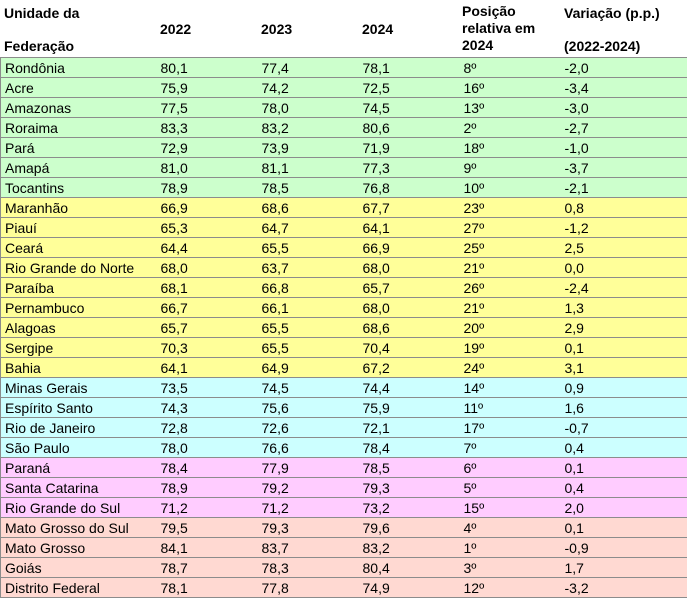 This screenshot has height=598, width=687. What do you see at coordinates (407, 408) in the screenshot?
I see `cell-2024: 75,9` at bounding box center [407, 408].